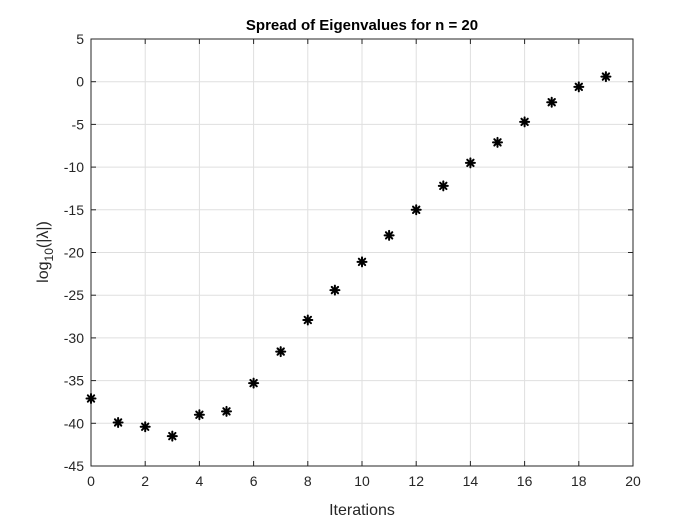  What do you see at coordinates (74, 423) in the screenshot?
I see `y-tick-label: -40` at bounding box center [74, 423].